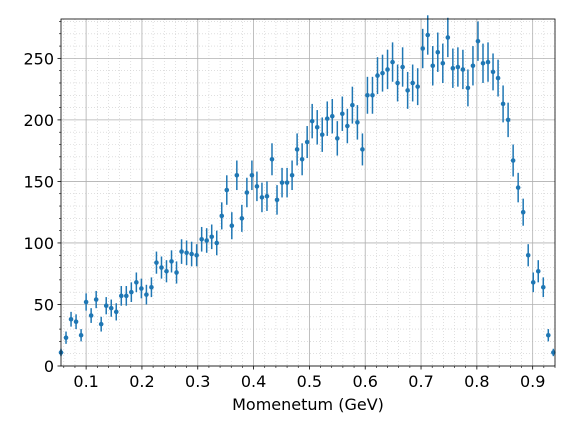 Image resolution: width=576 pixels, height=432 pixels. What do you see at coordinates (532, 381) in the screenshot?
I see `x-tick-label: 0.9` at bounding box center [532, 381].